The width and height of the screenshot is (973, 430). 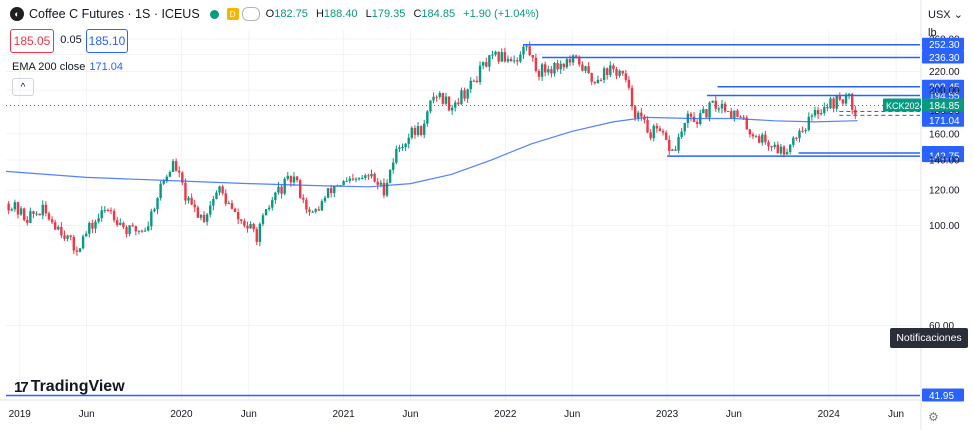 I want to click on current-price-label: 184.85, so click(x=944, y=106).